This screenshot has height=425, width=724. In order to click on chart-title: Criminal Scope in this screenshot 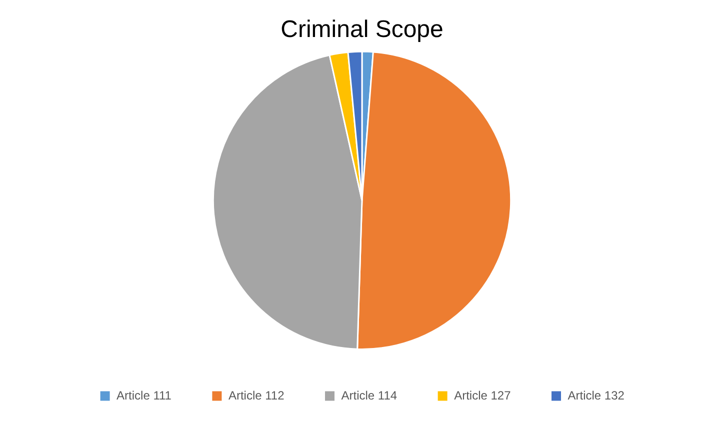, I will do `click(362, 30)`.